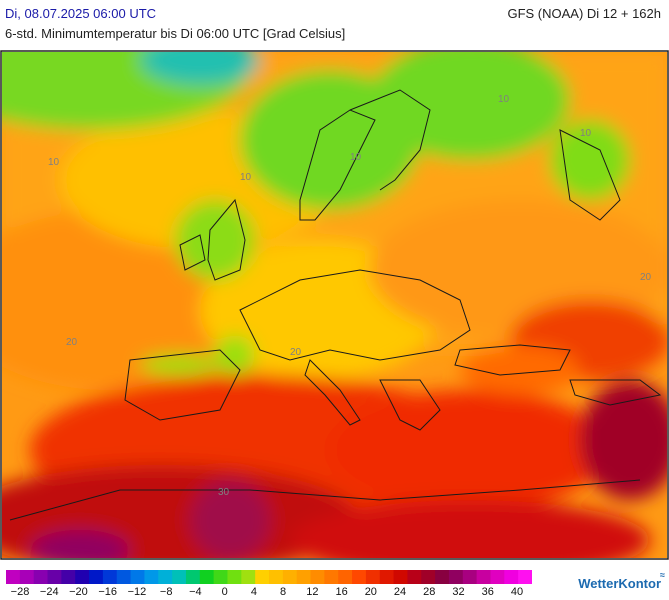  I want to click on balkans-outline, so click(410, 405).